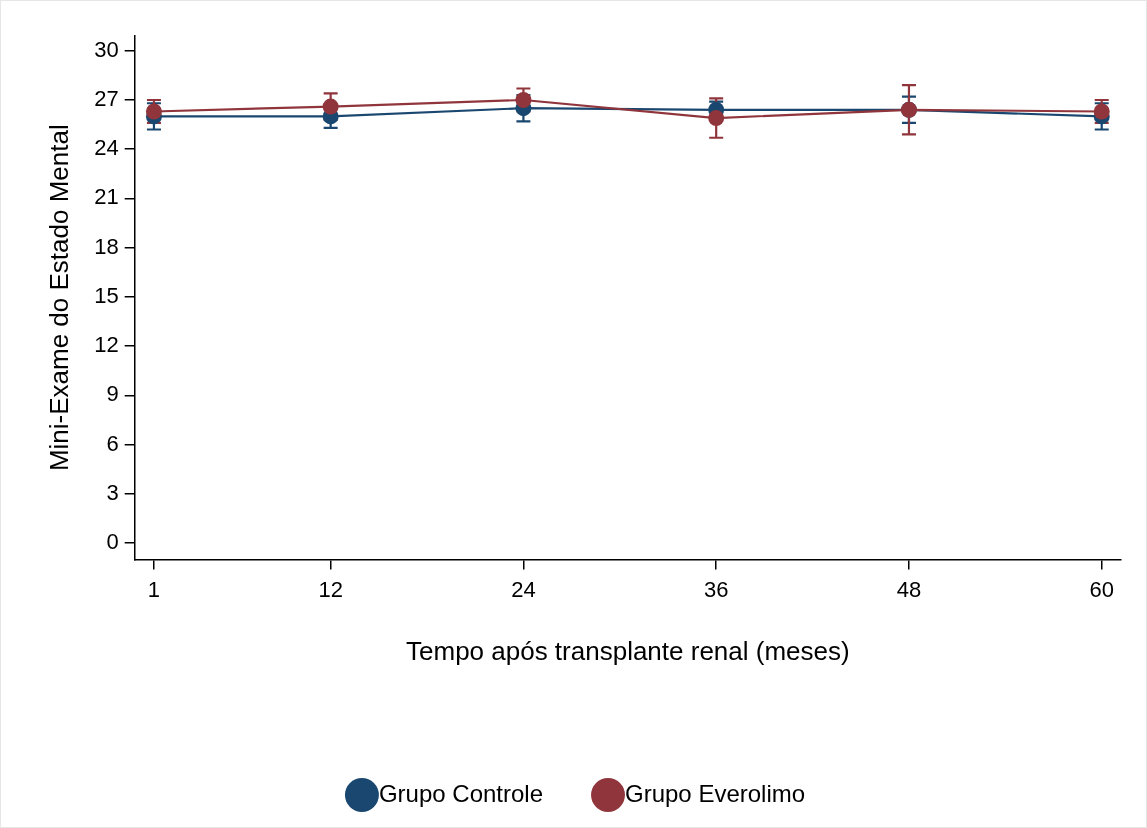  Describe the element at coordinates (461, 793) in the screenshot. I see `legend-label: Grupo Controle` at that location.